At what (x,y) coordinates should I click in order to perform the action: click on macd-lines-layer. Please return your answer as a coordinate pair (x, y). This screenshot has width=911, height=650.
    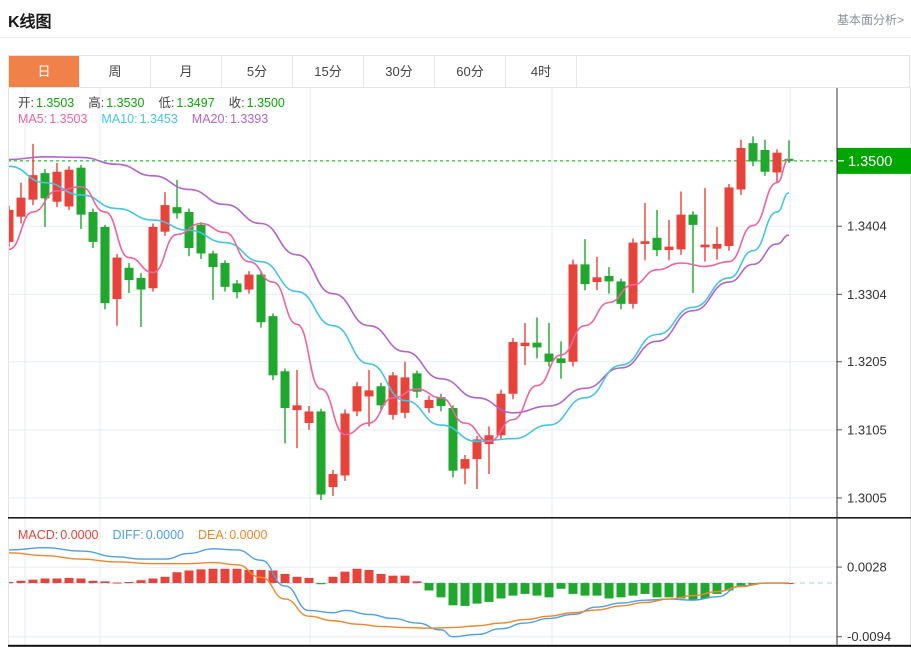
    Looking at the image, I should click on (398, 592).